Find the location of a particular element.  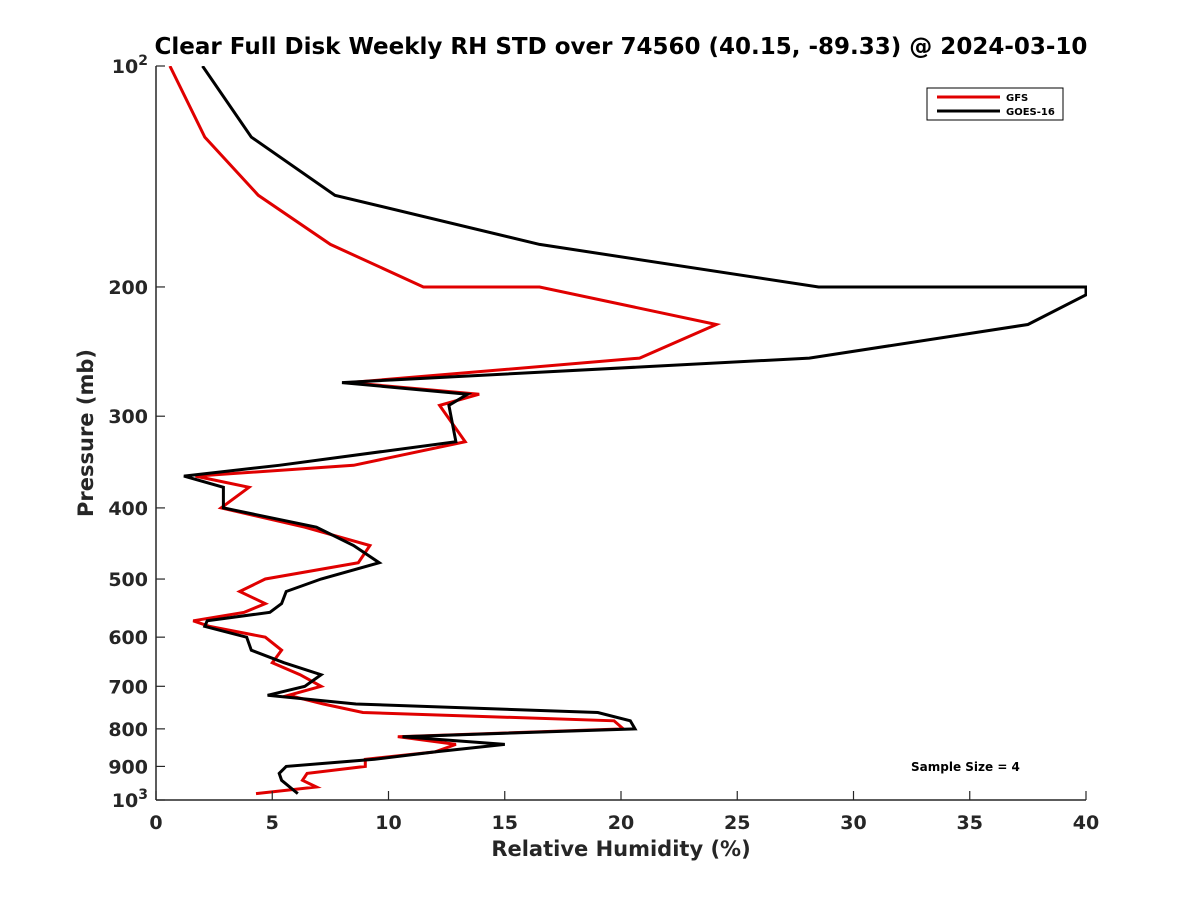

y-tick-label: 500 is located at coordinates (128, 580).